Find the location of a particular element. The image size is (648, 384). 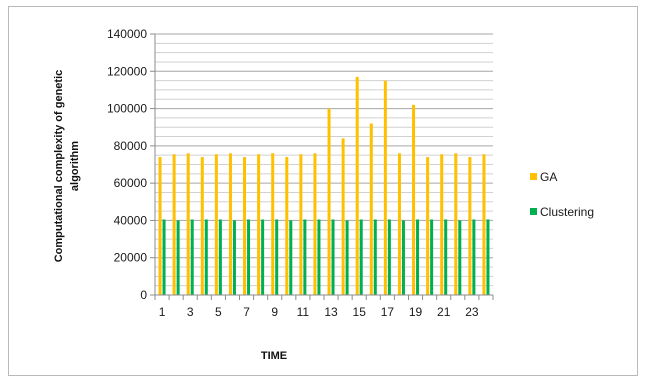

y-tick-label-140000: 140000 is located at coordinates (127, 34).